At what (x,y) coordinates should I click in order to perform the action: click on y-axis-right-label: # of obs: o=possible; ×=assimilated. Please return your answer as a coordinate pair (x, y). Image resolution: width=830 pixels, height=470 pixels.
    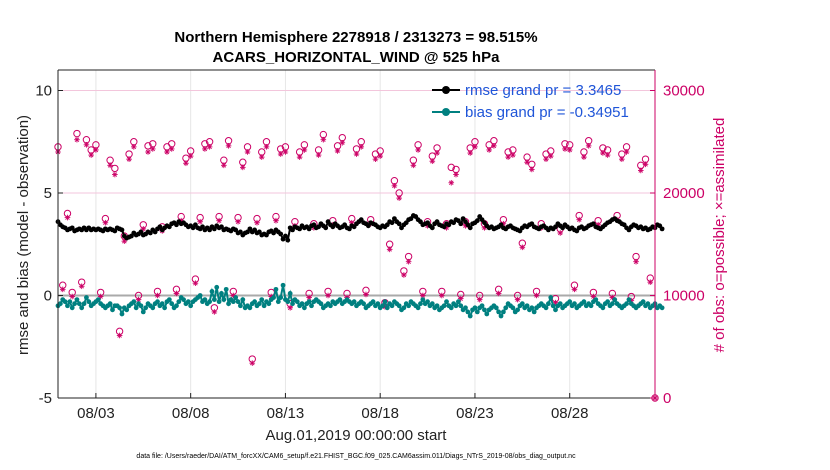
    Looking at the image, I should click on (719, 235).